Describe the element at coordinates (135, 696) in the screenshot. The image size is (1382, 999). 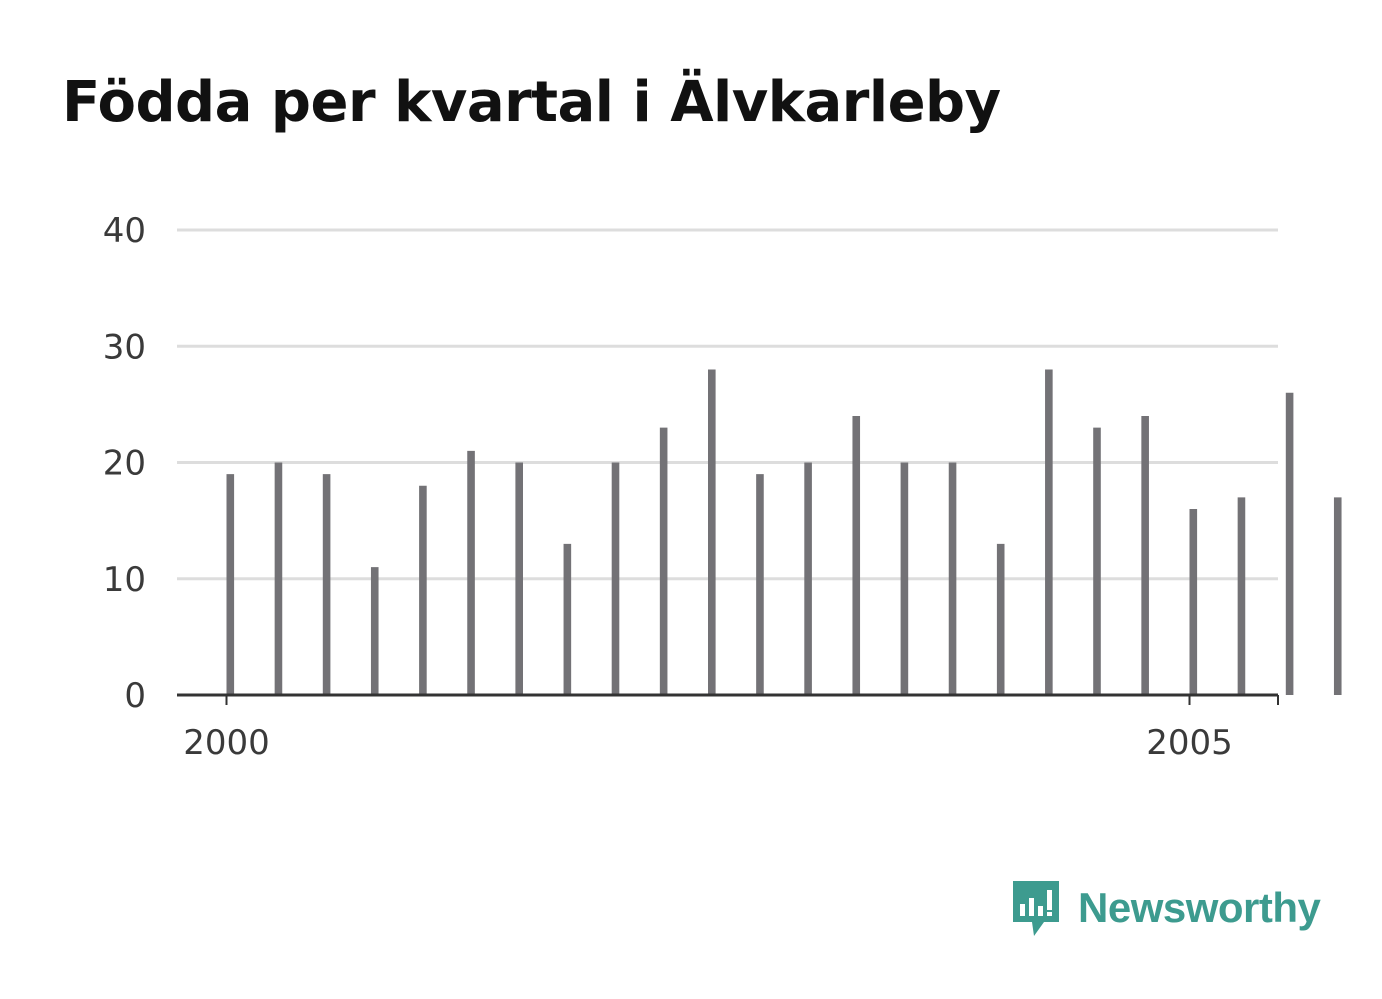
I see `y-tick-label: 0` at that location.